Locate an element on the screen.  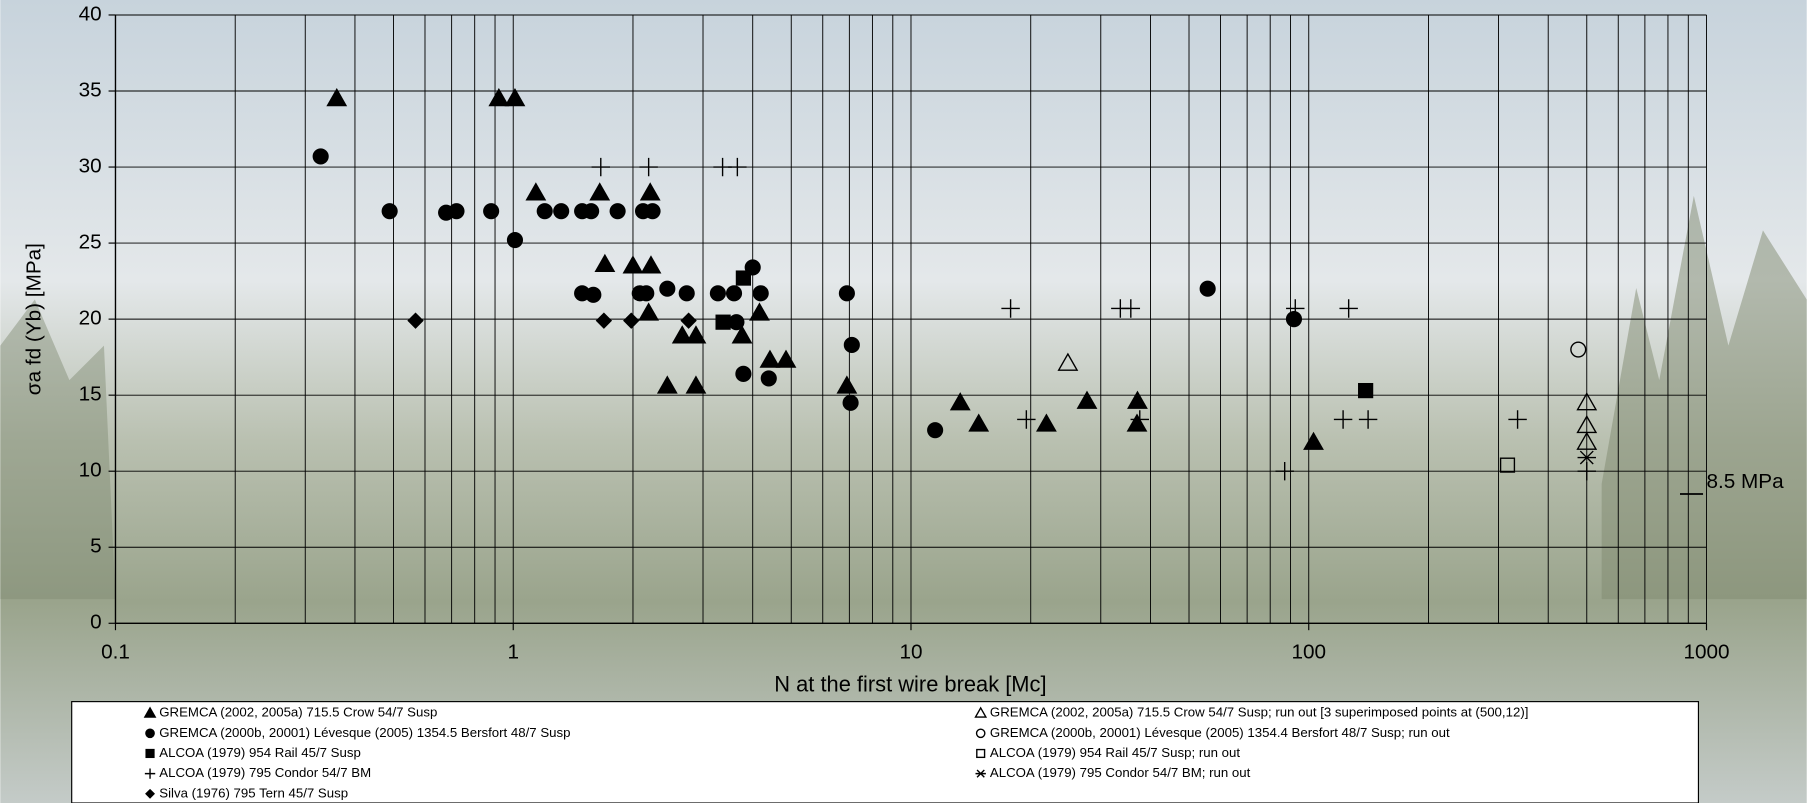
legend-label: ALCOA (1979) 795 Condor 54/7 BM; run out is located at coordinates (1120, 772).